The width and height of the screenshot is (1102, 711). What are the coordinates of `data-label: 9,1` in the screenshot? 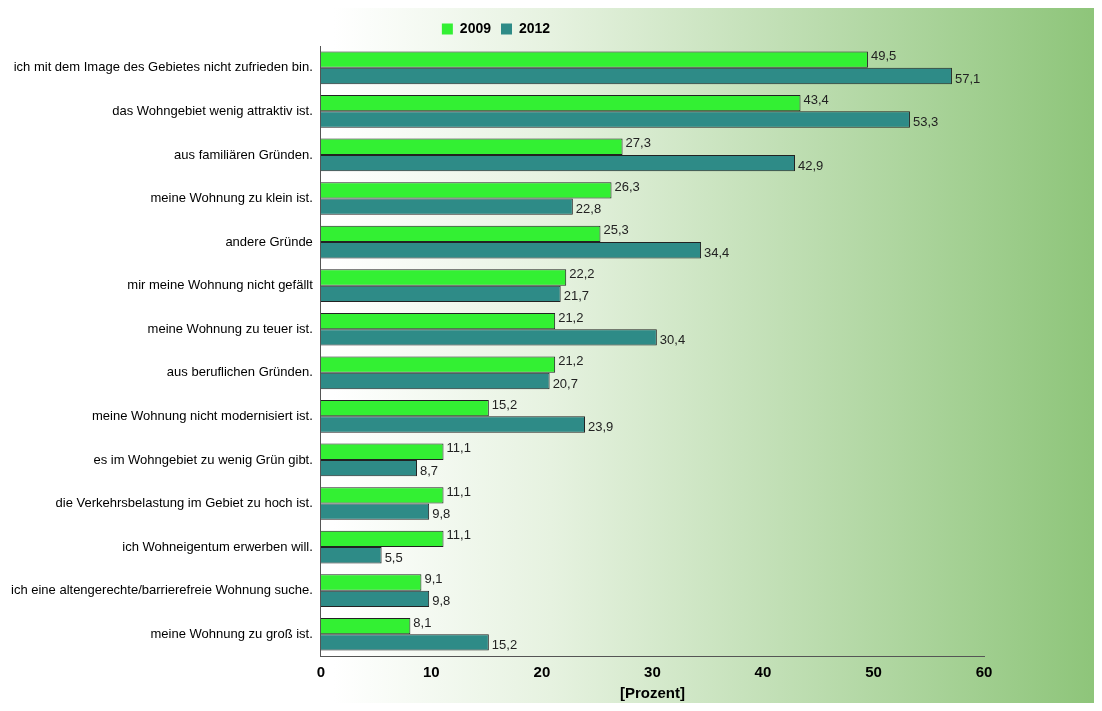 It's located at (433, 579).